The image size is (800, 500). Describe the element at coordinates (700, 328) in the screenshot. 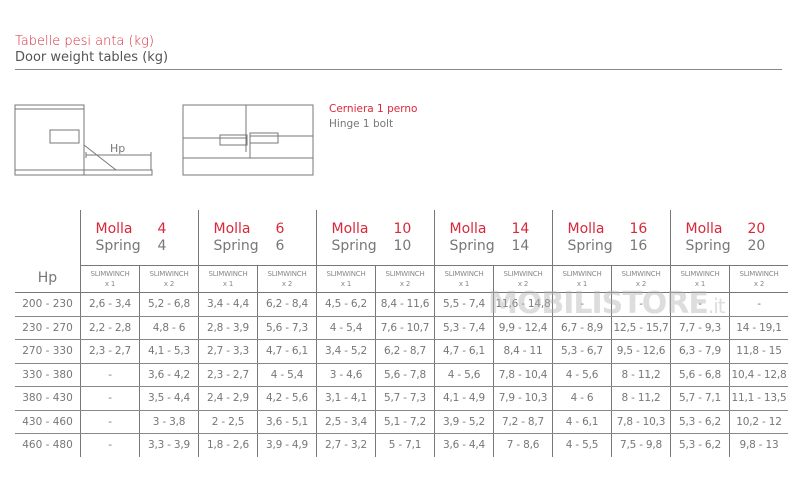

I see `weight-cell: 7,7 - 9,3` at that location.